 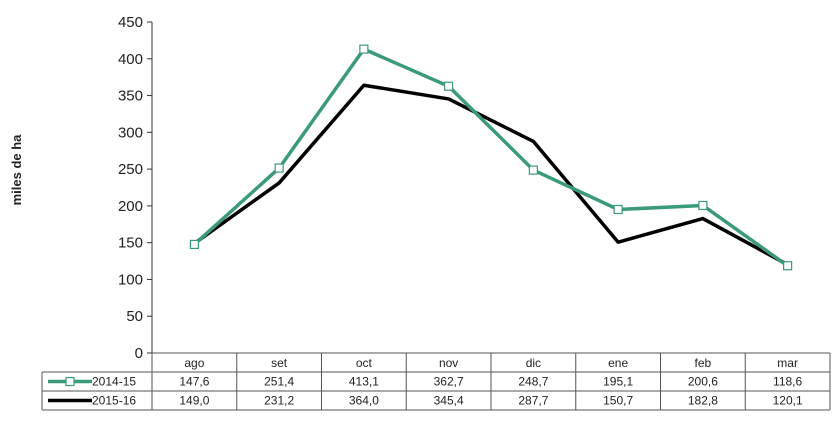 I want to click on table-cell-value: 248,7, so click(x=533, y=382).